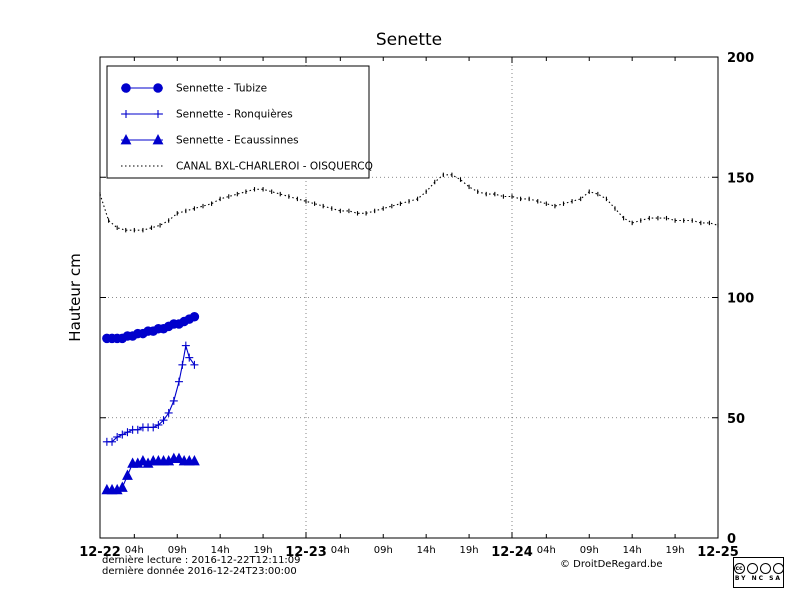 The image size is (800, 600). What do you see at coordinates (75, 297) in the screenshot?
I see `y-axis-label: Hauteur cm` at bounding box center [75, 297].